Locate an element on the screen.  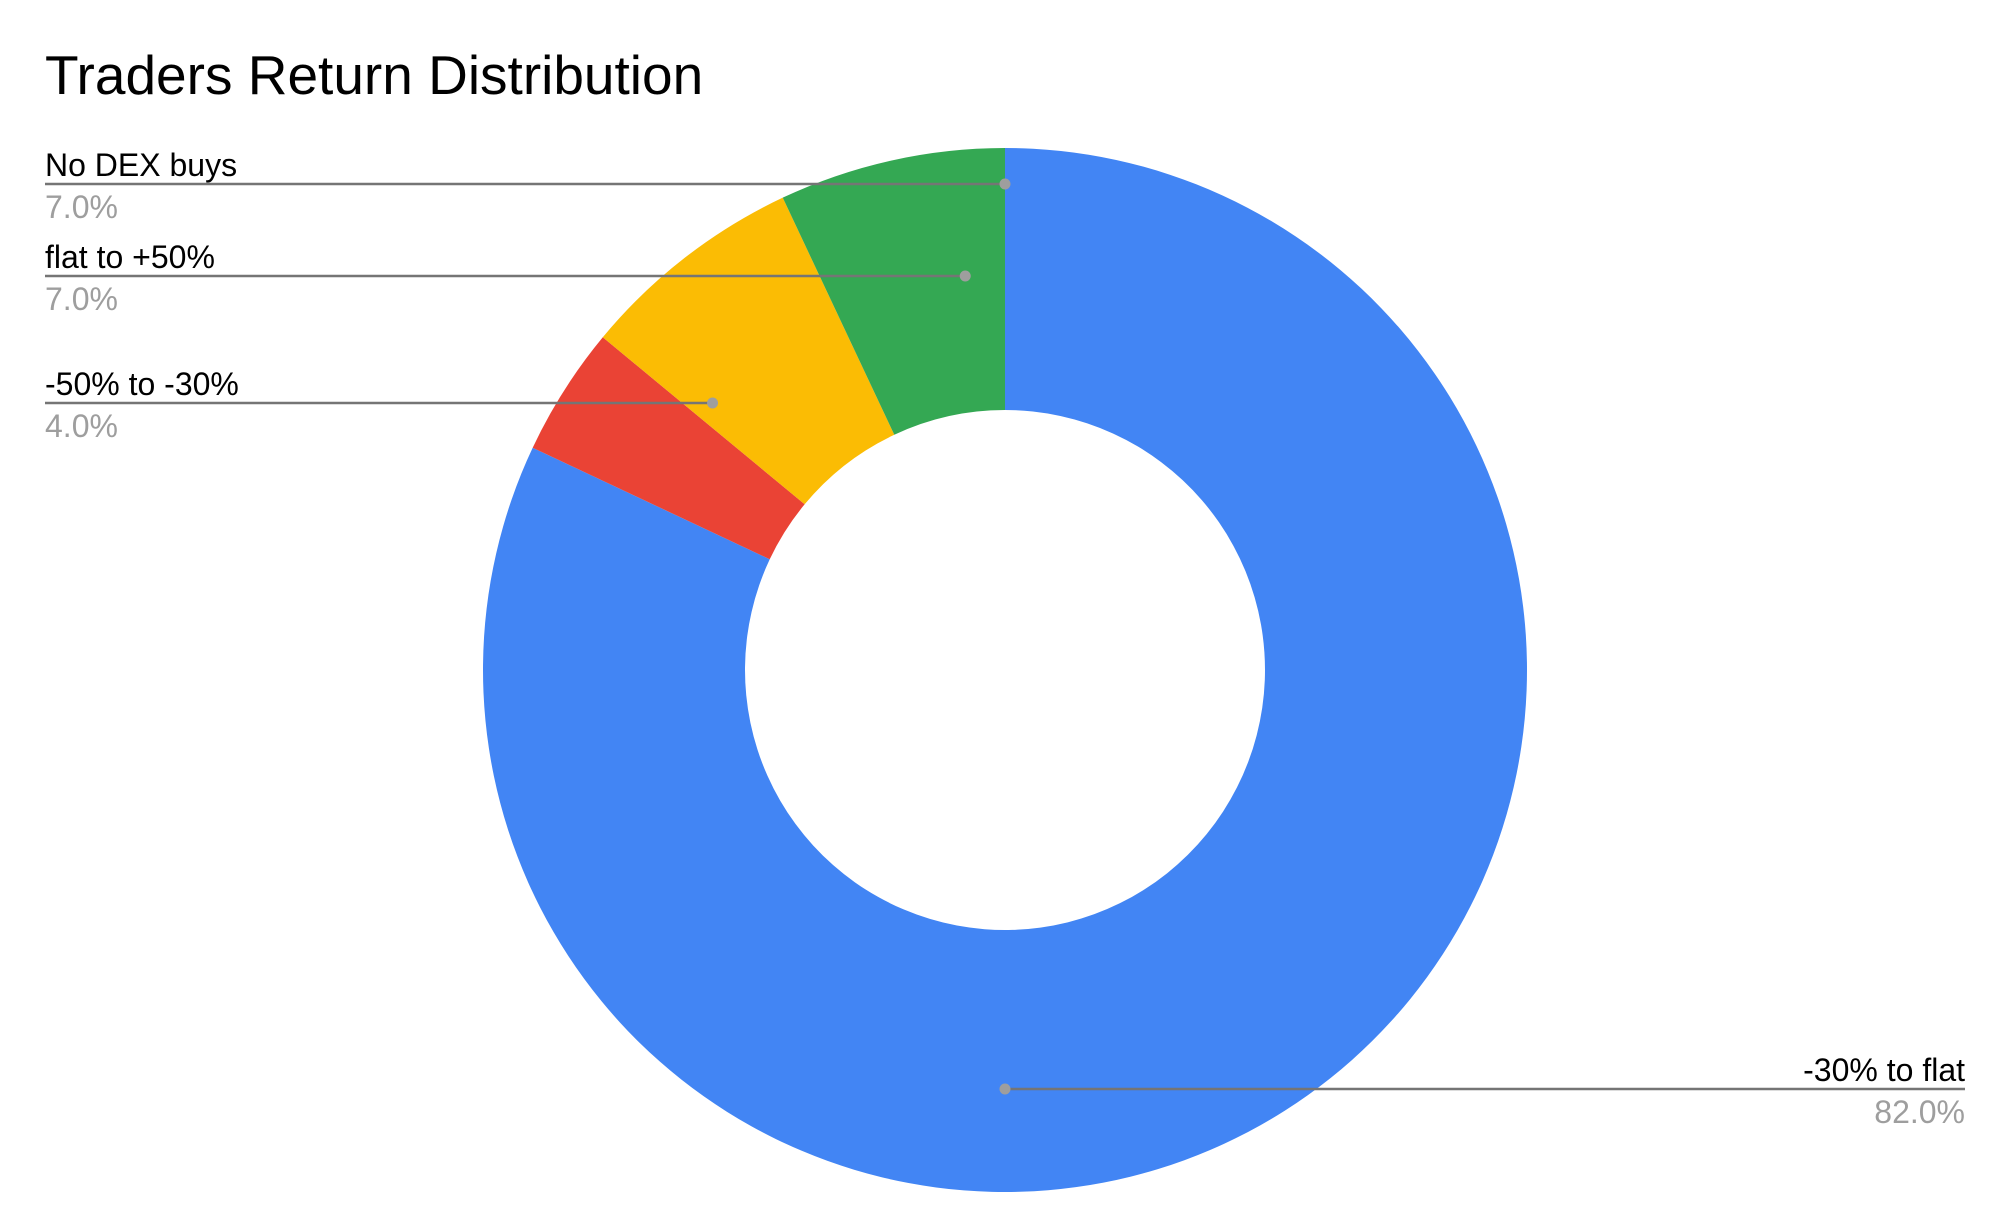
slice-no-dex-buys is located at coordinates (893, 291).